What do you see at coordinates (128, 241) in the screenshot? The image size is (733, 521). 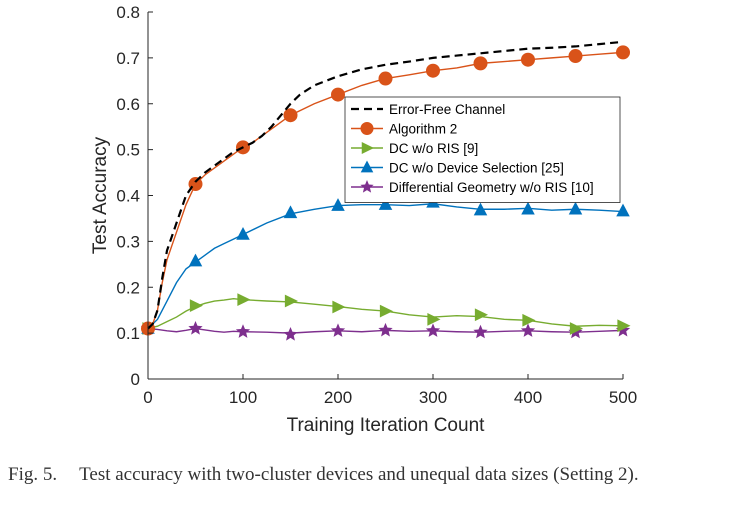 I see `y-tick-label: 0.3` at bounding box center [128, 241].